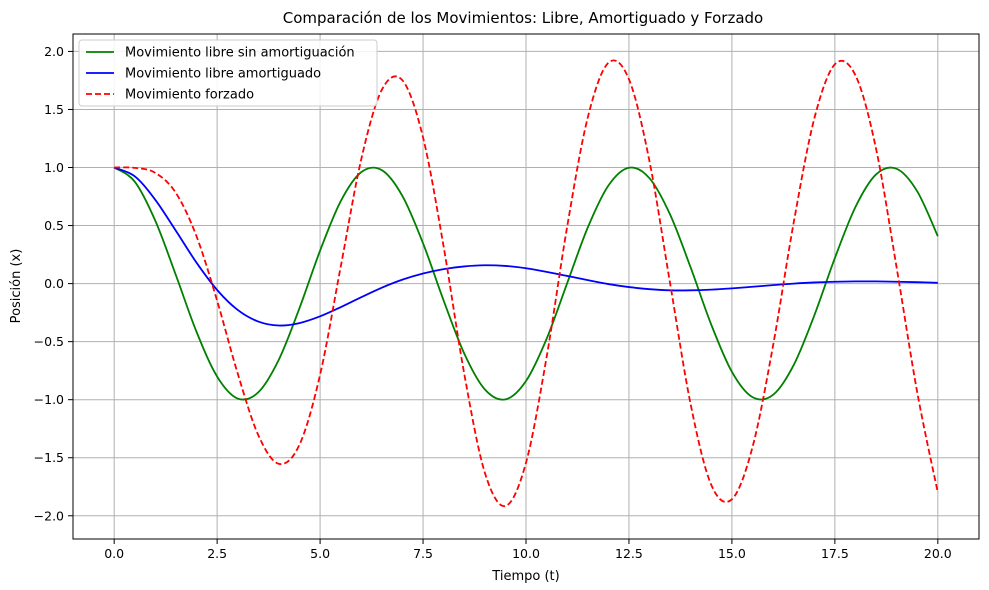 Image resolution: width=989 pixels, height=590 pixels. I want to click on y-tick-label: 0.0, so click(54, 283).